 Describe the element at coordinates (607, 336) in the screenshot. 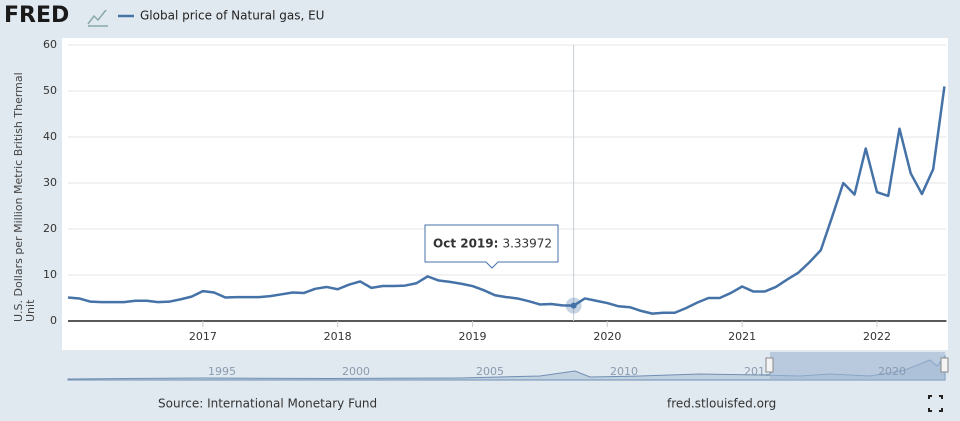

I see `x-tick-label: 2020` at that location.